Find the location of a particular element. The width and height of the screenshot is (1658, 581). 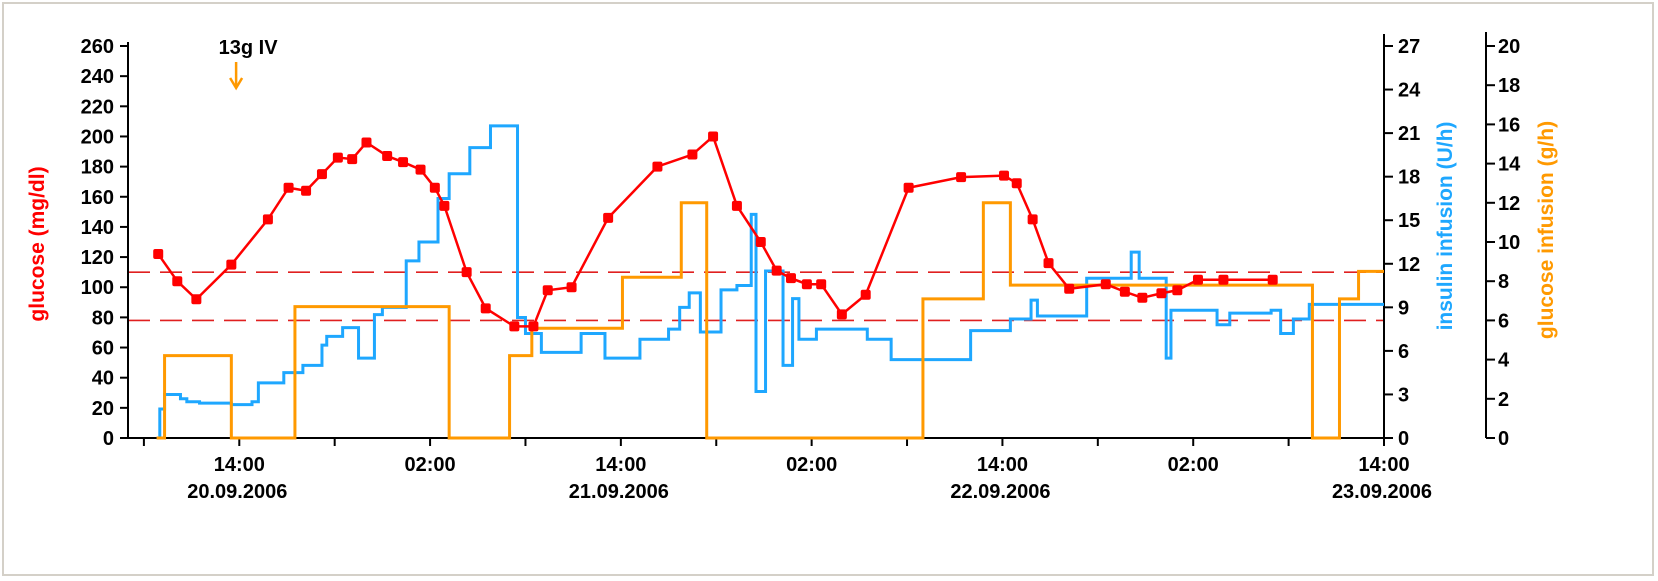

annotation-label: 13g IV is located at coordinates (249, 48).